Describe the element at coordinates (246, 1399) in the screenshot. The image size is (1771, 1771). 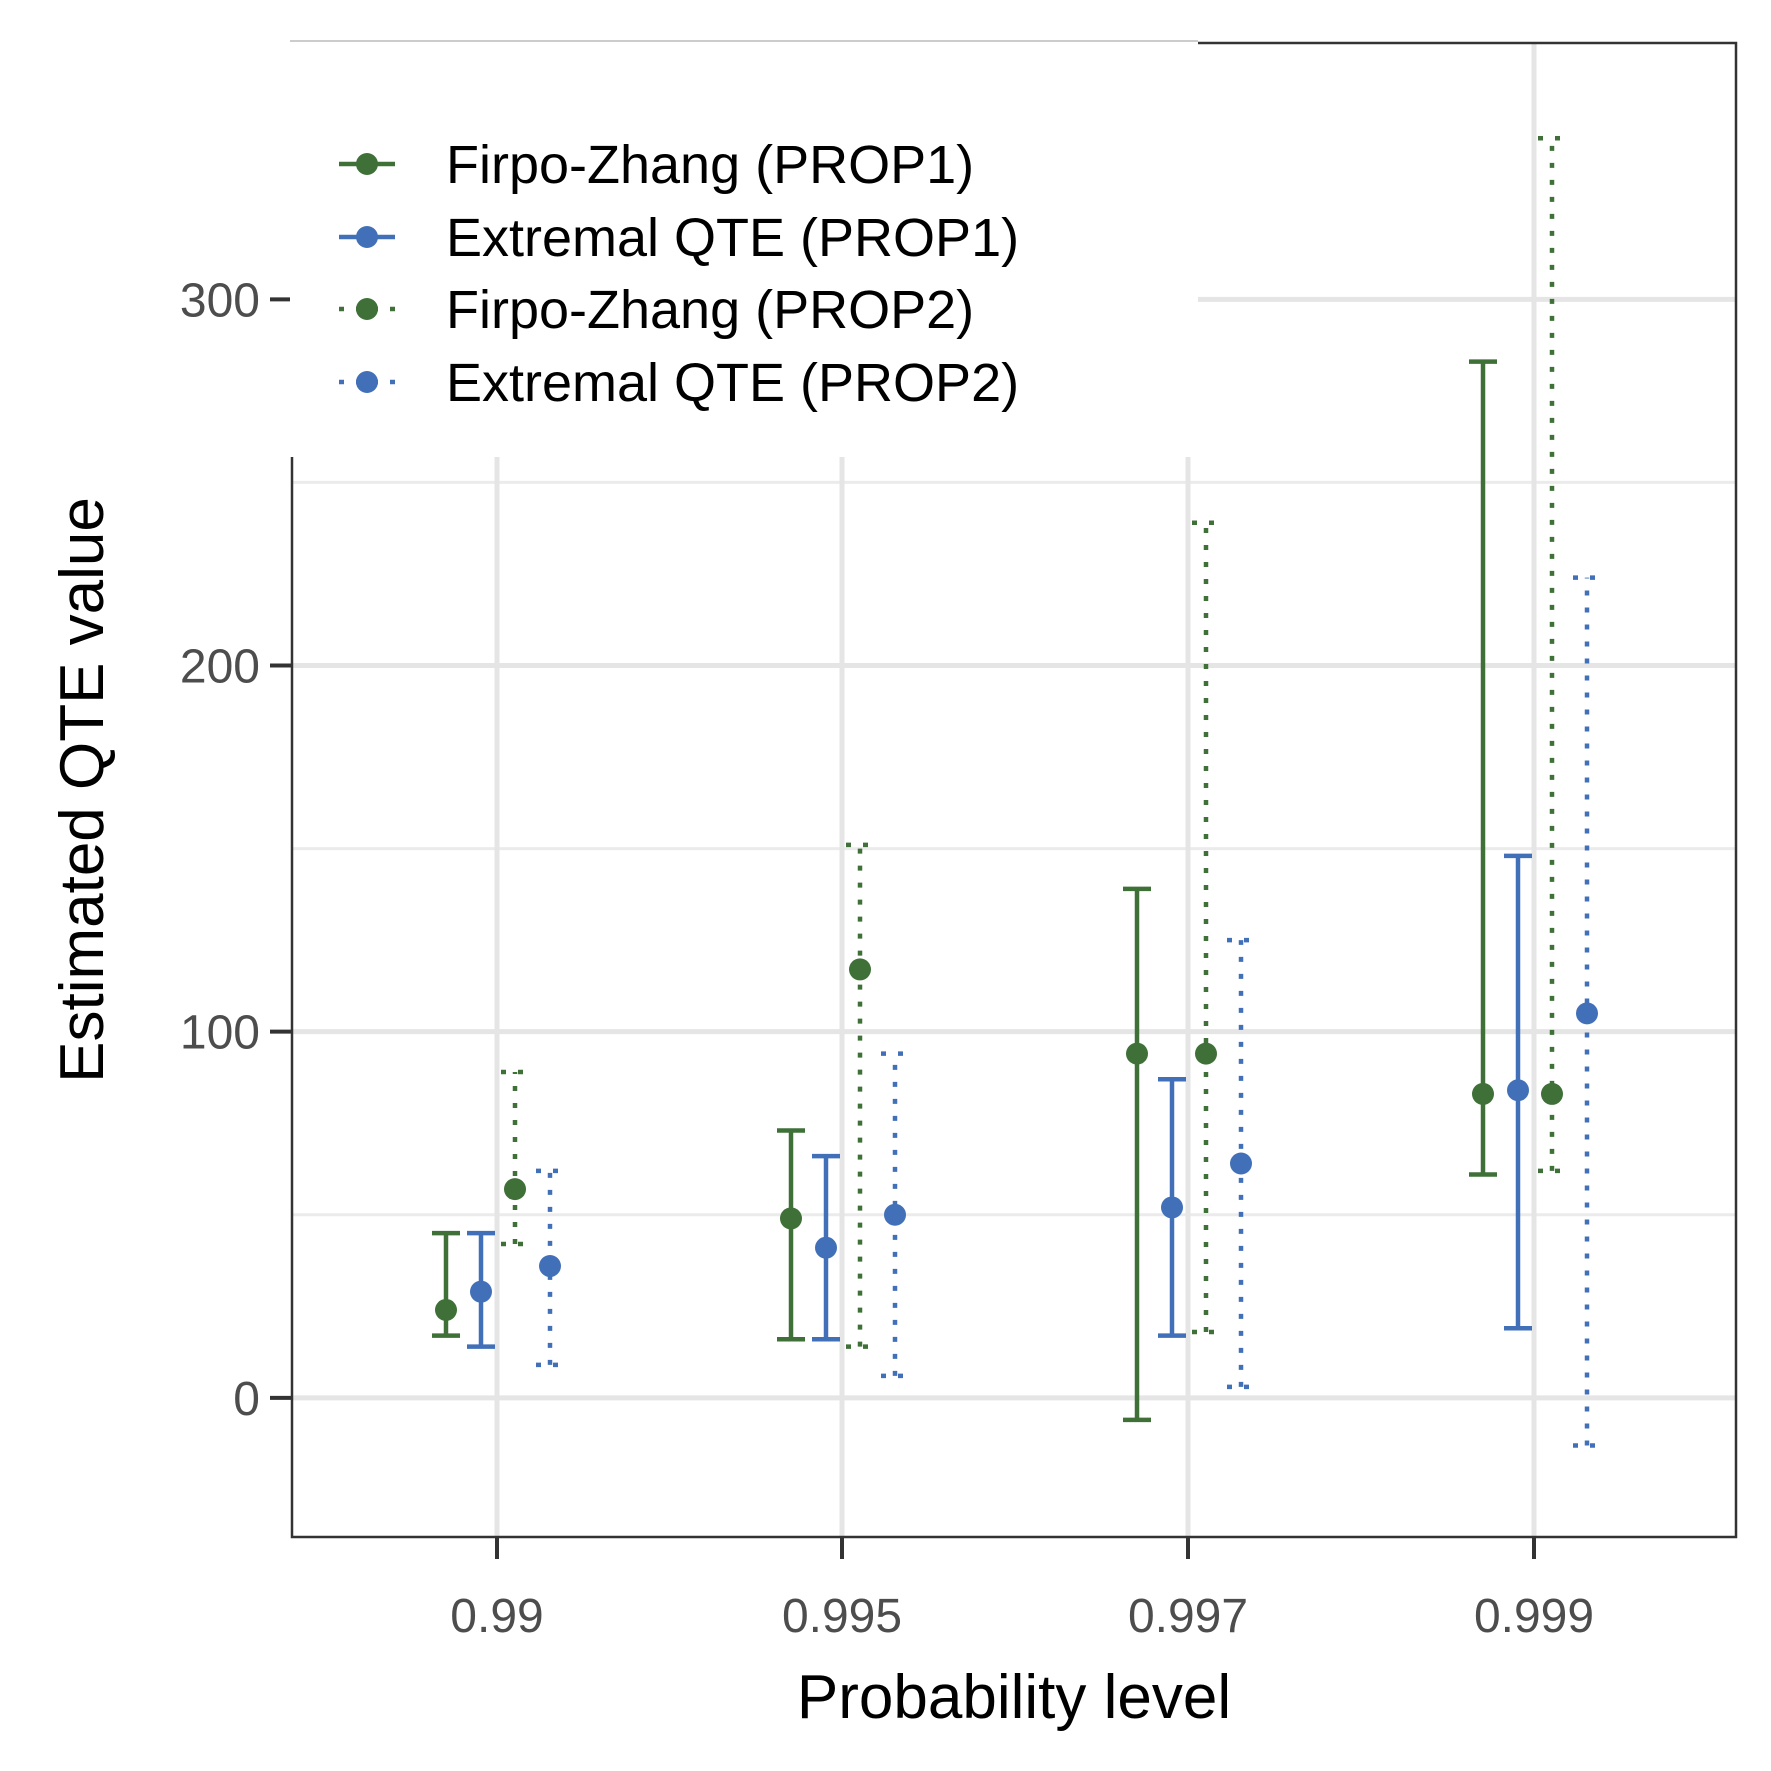
I see `y-tick-label: 0` at that location.